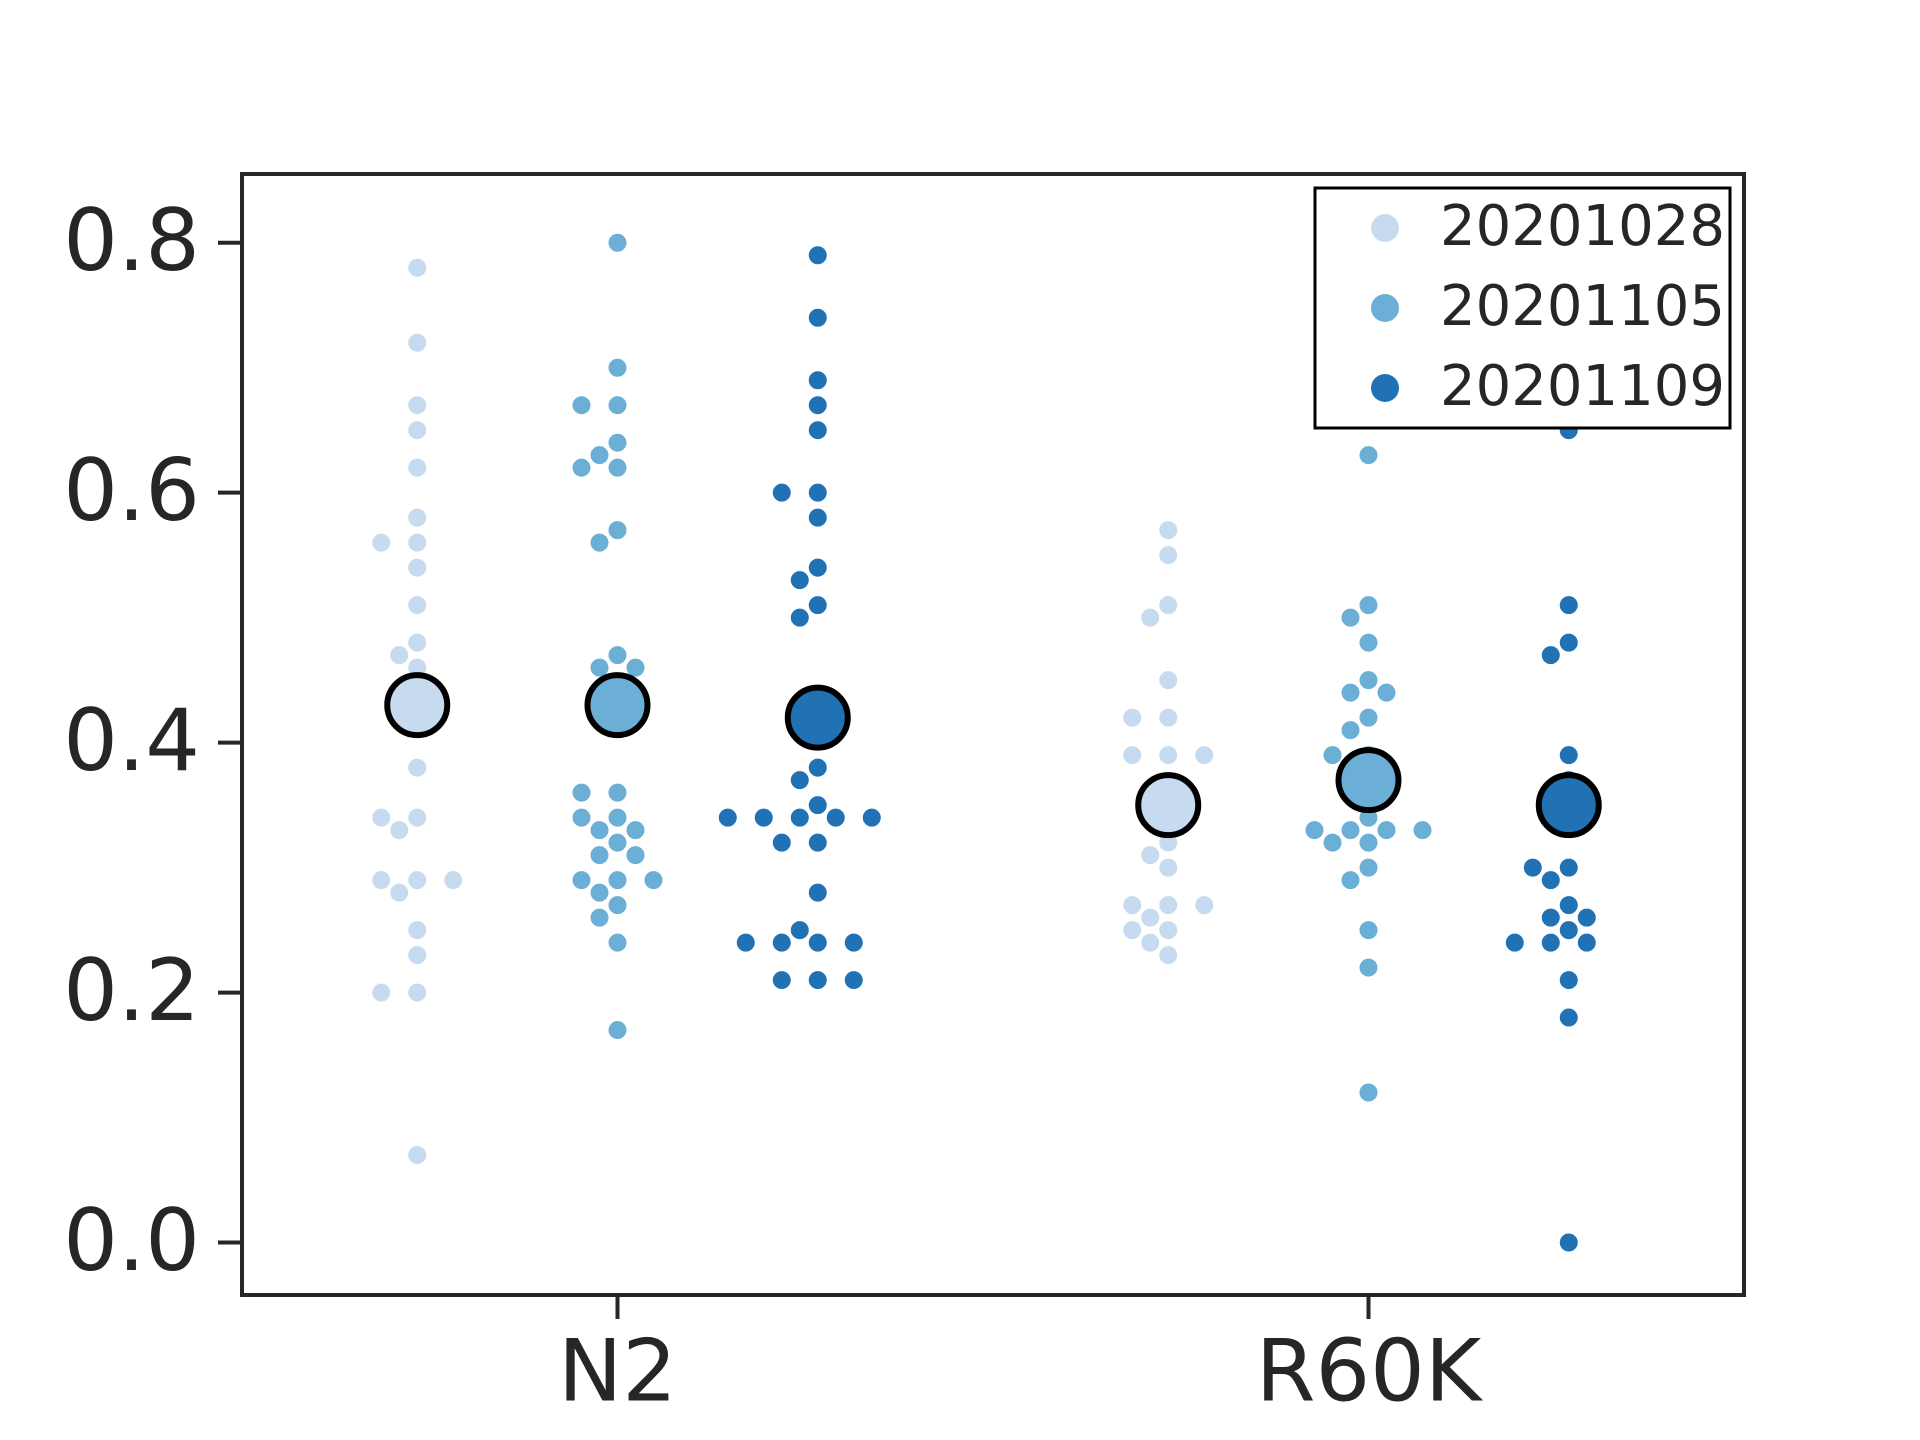  I want to click on y-tick-label: 0.0, so click(131, 1241).